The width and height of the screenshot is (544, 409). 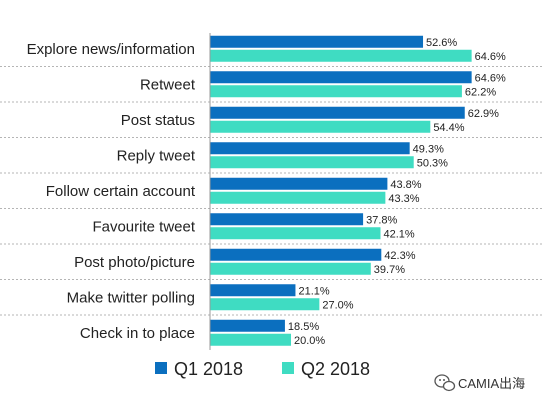 What do you see at coordinates (399, 256) in the screenshot?
I see `value-label: 42.3%` at bounding box center [399, 256].